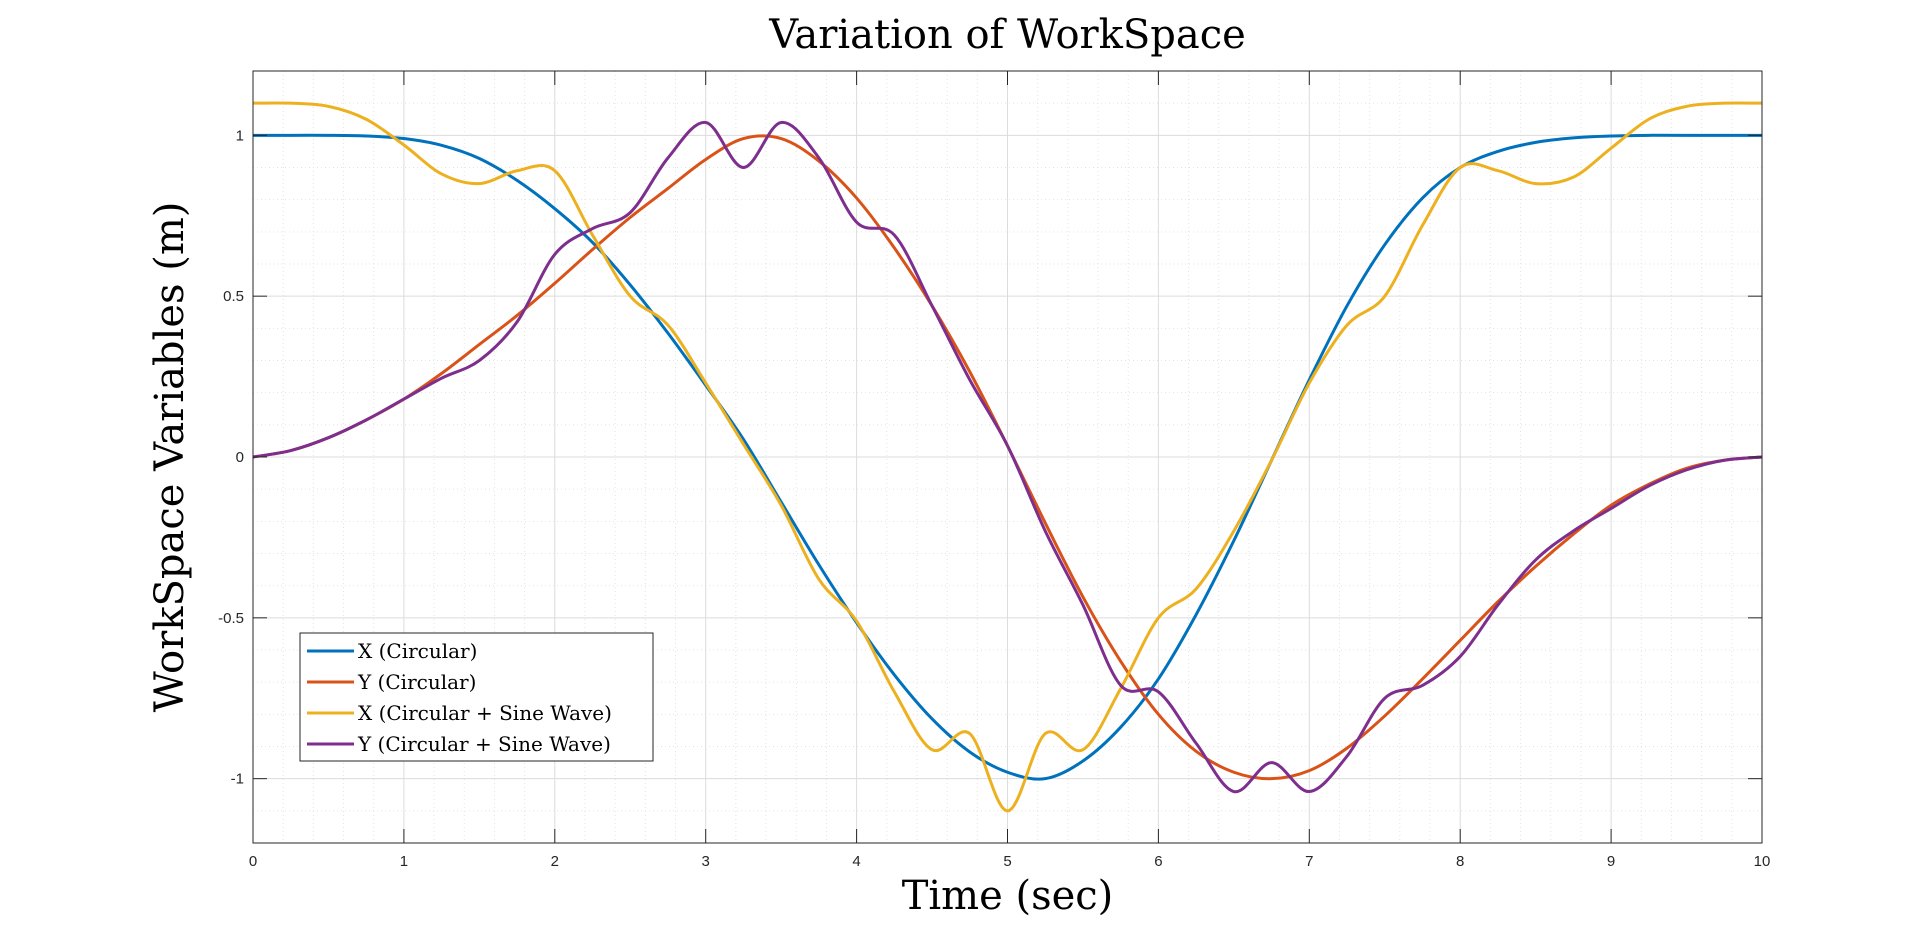  Describe the element at coordinates (417, 651) in the screenshot. I see `legend-label: X (Circular)` at that location.